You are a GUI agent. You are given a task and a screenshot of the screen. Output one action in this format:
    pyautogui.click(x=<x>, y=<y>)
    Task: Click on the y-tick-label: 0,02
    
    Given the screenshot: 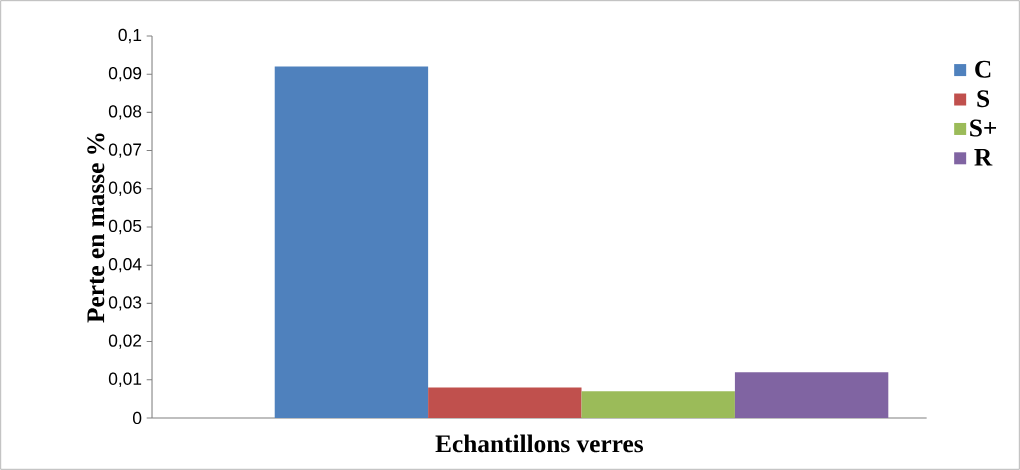 What is the action you would take?
    pyautogui.click(x=125, y=341)
    